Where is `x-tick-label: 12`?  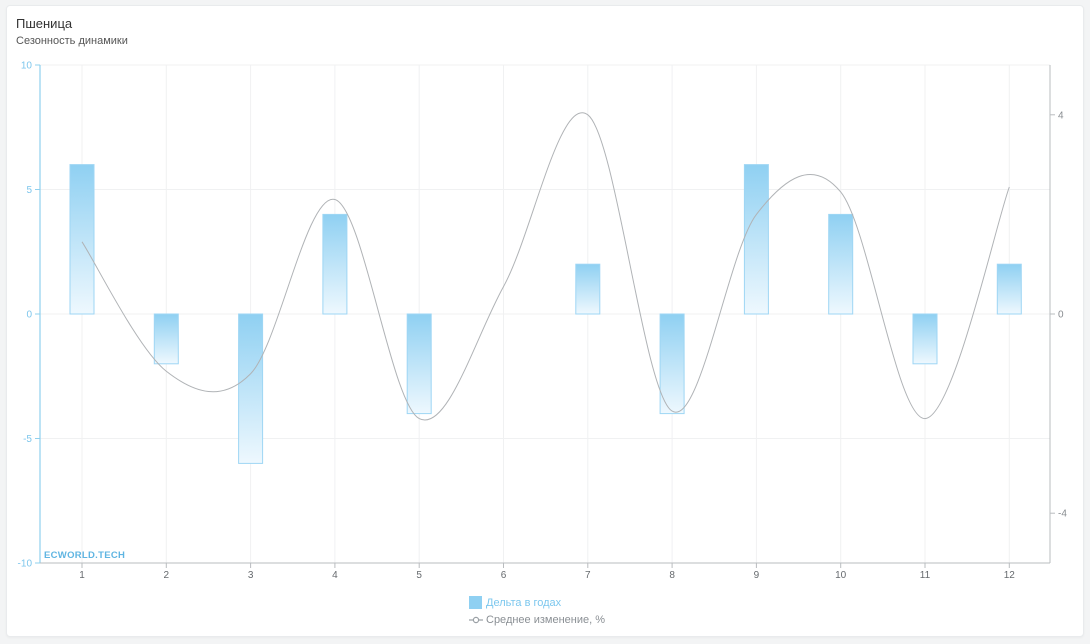
x-tick-label: 12 is located at coordinates (1010, 575).